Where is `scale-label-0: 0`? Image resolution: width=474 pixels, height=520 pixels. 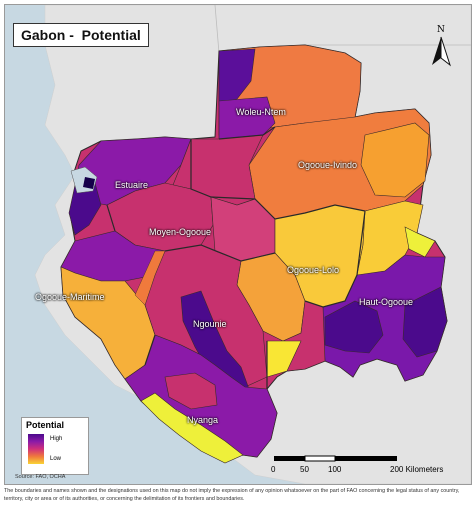
scale-label-0: 0 is located at coordinates (273, 469).